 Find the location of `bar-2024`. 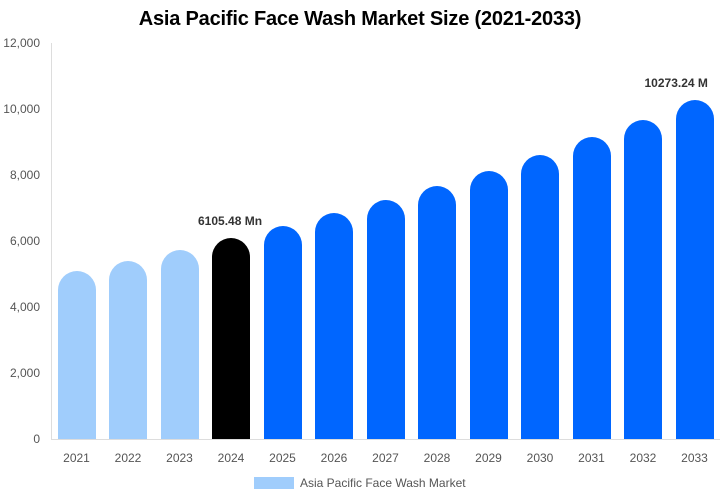

bar-2024 is located at coordinates (231, 338).